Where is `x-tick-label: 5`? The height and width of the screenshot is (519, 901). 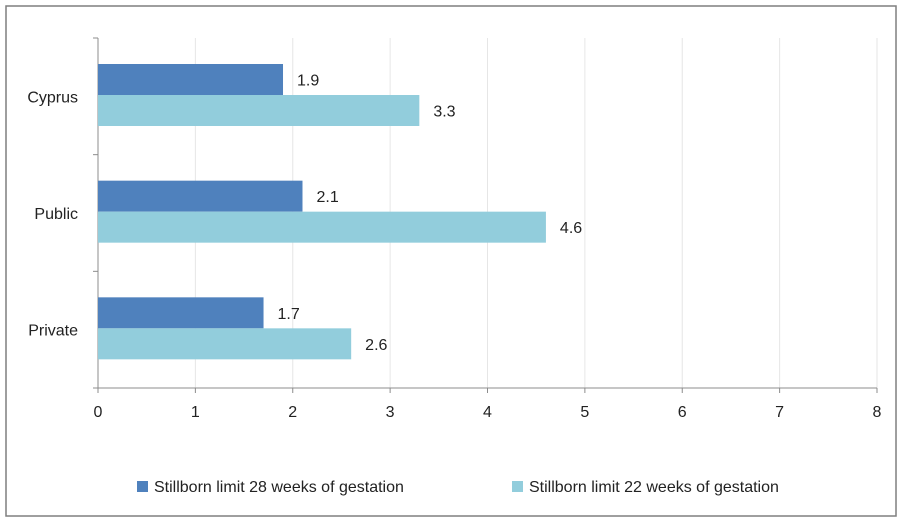
x-tick-label: 5 is located at coordinates (584, 412).